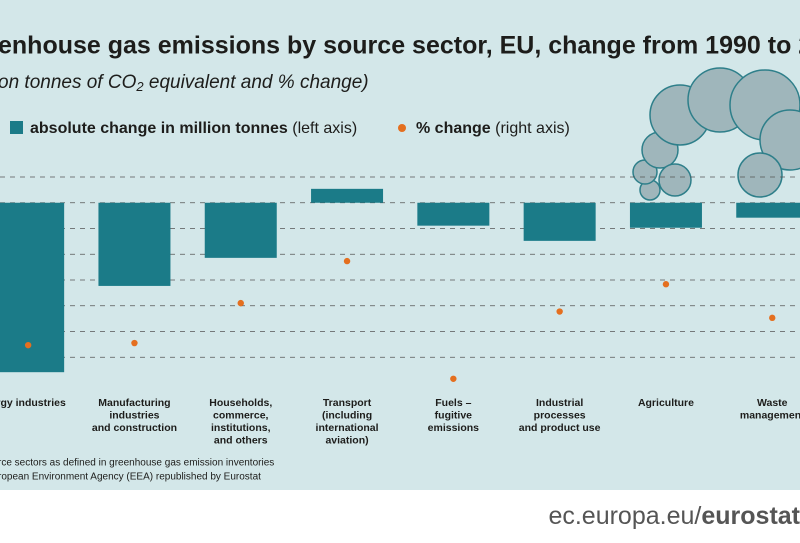 The width and height of the screenshot is (800, 543). What do you see at coordinates (453, 403) in the screenshot?
I see `x-tick-label: Fuels –` at bounding box center [453, 403].